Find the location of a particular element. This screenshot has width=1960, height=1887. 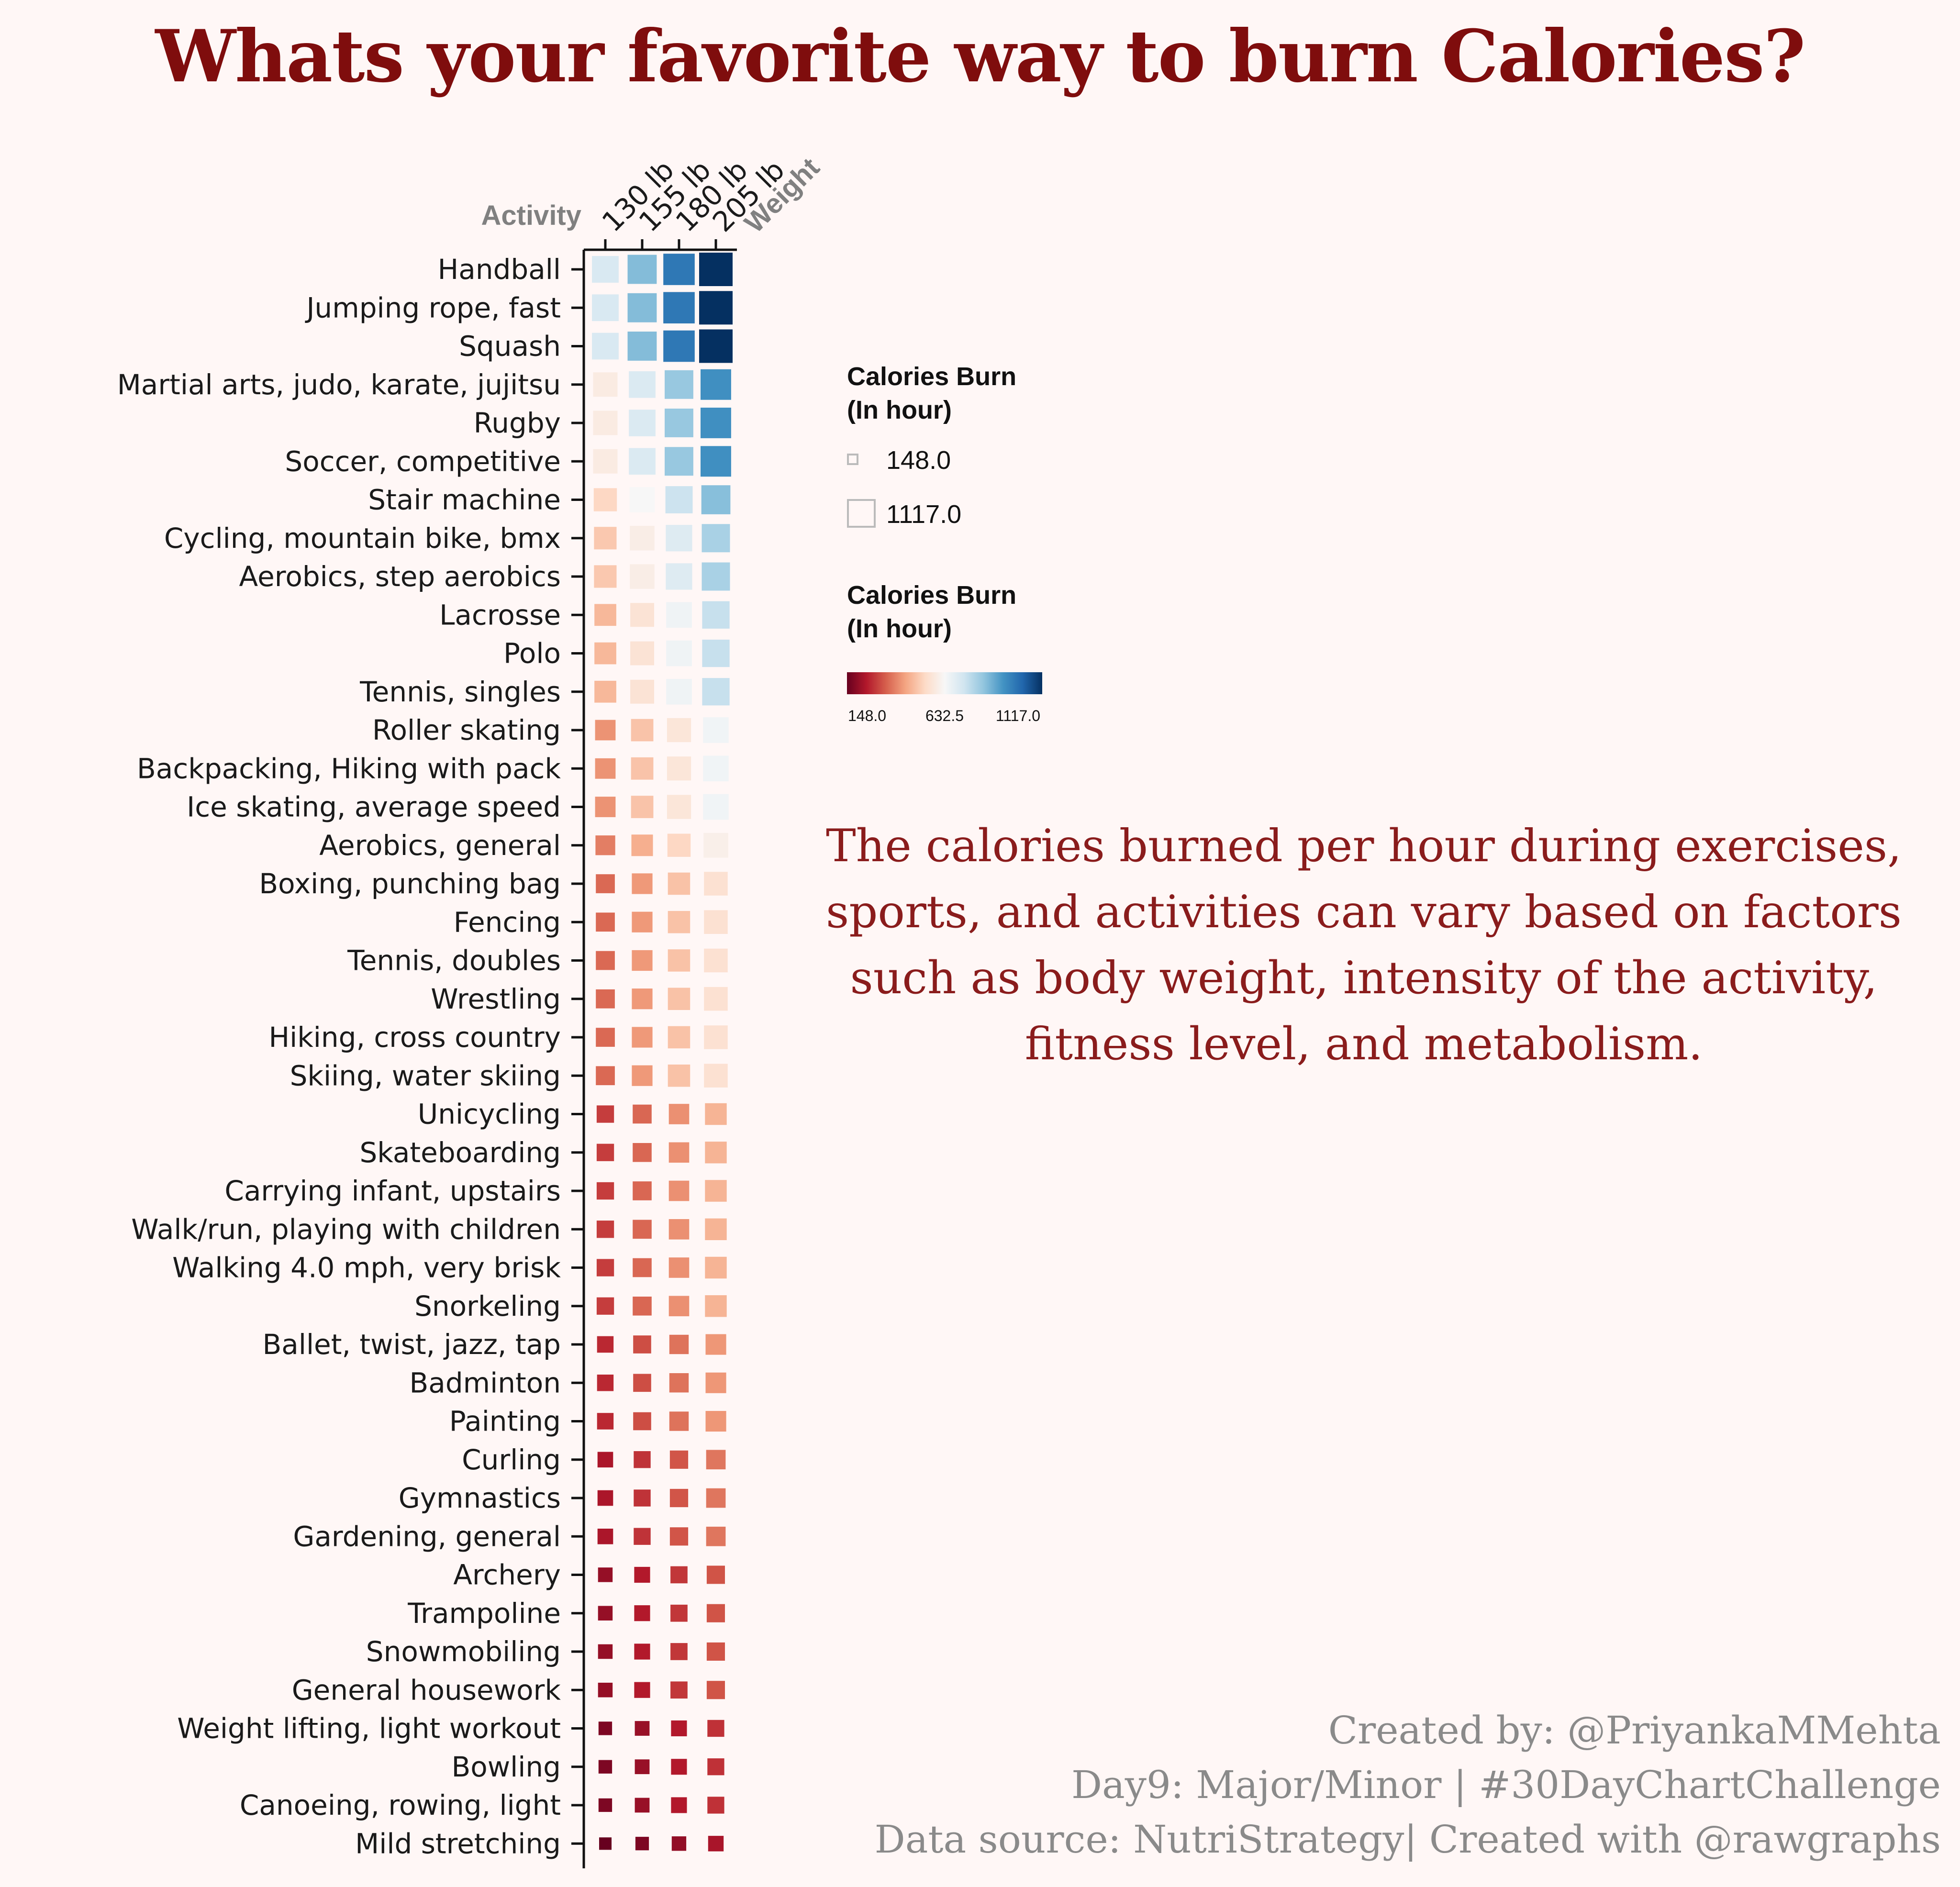

size-legend-title-line1: Calories Burn is located at coordinates (932, 376).